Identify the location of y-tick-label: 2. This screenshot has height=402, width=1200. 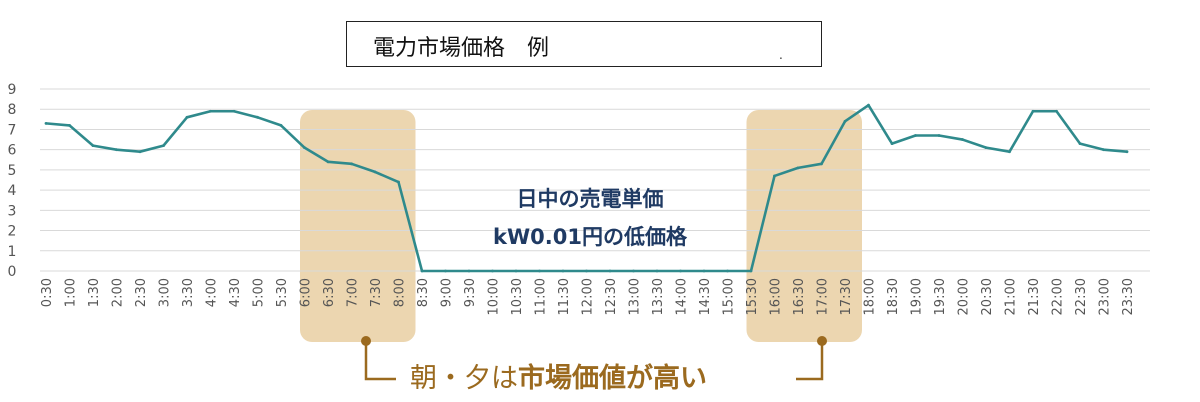
(12, 232).